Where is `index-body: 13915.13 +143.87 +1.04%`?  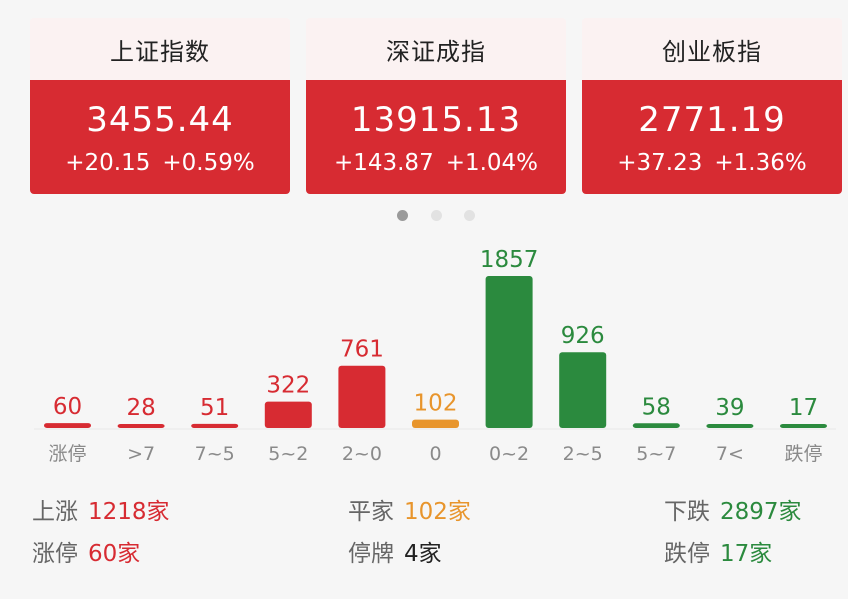 index-body: 13915.13 +143.87 +1.04% is located at coordinates (436, 137).